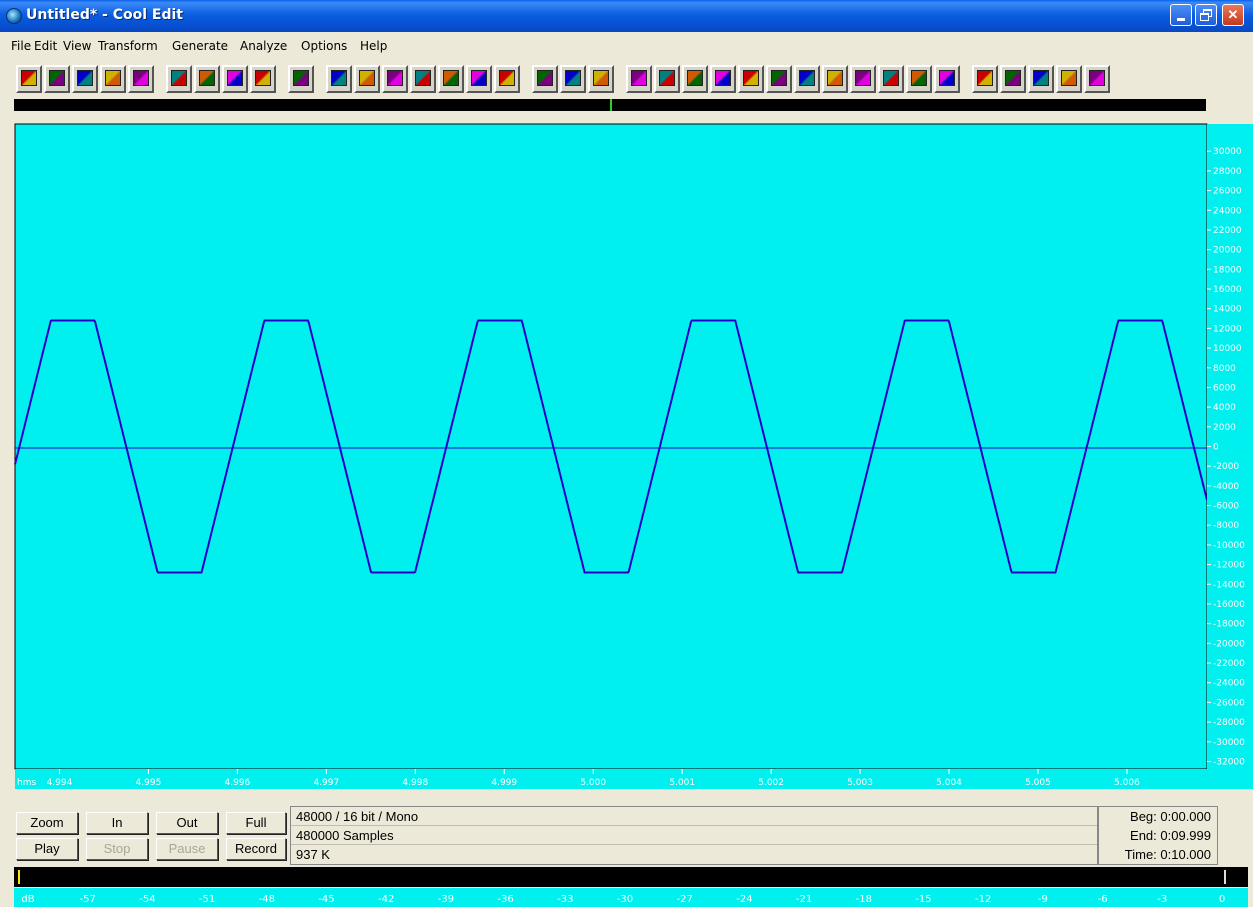 The height and width of the screenshot is (907, 1253). I want to click on toolbar-button-music-note, so click(263, 79).